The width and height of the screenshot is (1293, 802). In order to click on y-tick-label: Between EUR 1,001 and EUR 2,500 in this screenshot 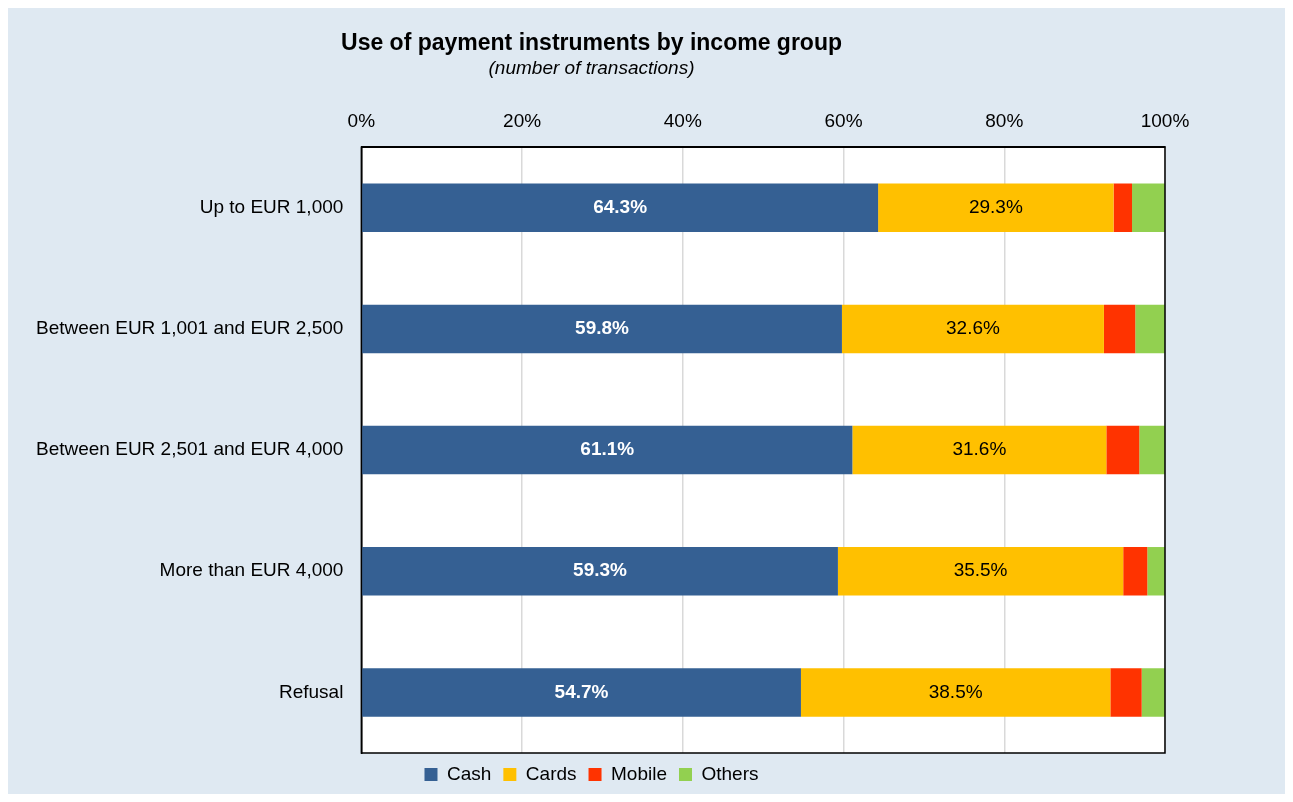, I will do `click(190, 328)`.